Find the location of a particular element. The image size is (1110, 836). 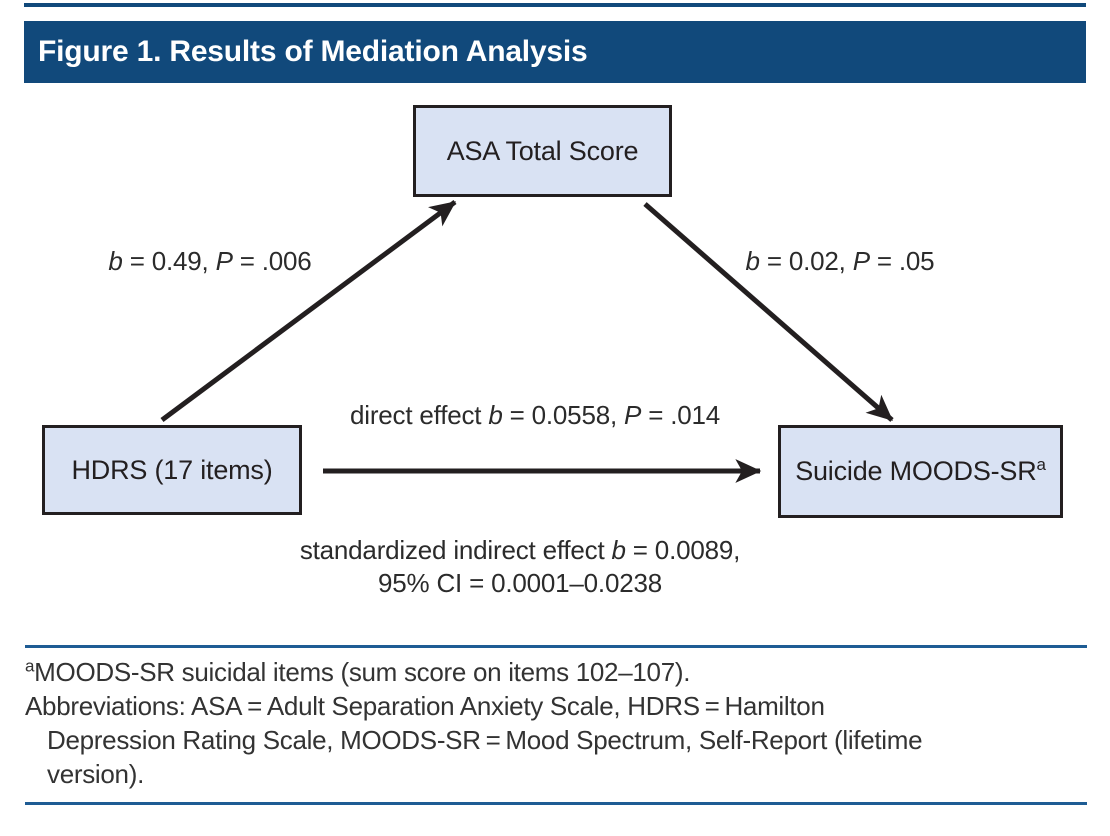

direct-effect-prefix: direct effect is located at coordinates (419, 415).